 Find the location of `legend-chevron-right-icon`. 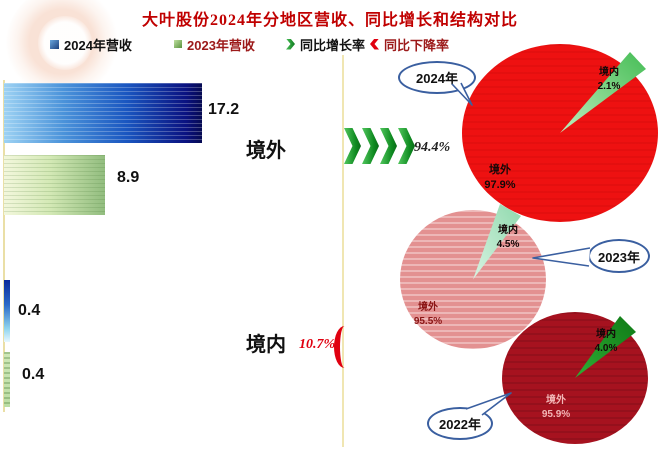

legend-chevron-right-icon is located at coordinates (290, 44).